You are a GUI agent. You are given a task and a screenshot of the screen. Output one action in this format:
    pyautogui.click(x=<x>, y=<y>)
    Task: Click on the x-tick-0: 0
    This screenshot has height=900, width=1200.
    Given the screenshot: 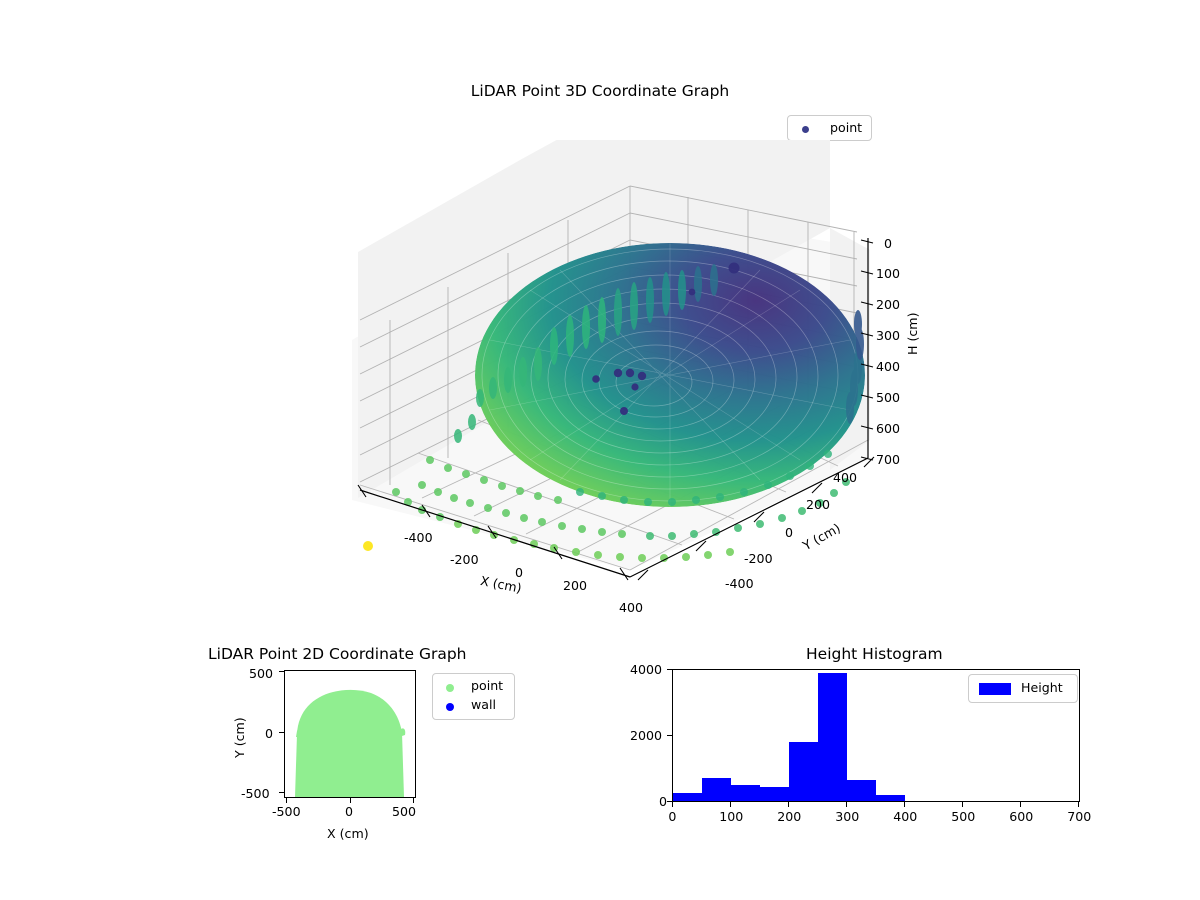 What is the action you would take?
    pyautogui.click(x=519, y=572)
    